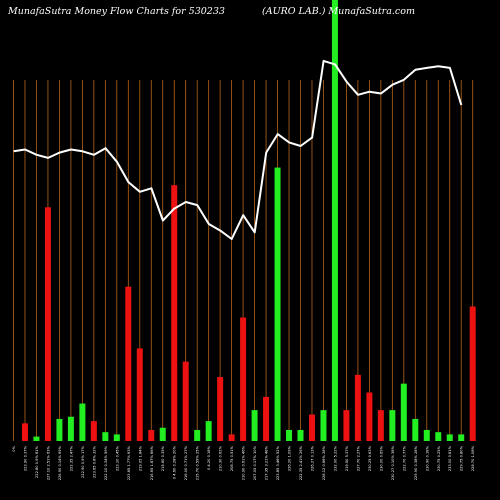 This screenshot has height=500, width=500. What do you see at coordinates (347, 458) in the screenshot?
I see `x-tick-label: 219.50 5.37%` at bounding box center [347, 458].